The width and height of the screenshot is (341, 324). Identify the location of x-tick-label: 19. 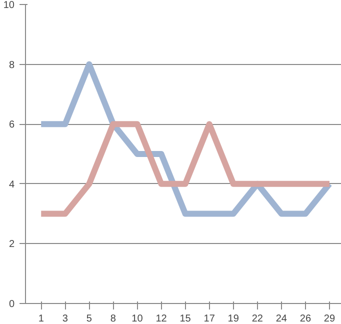
(234, 319).